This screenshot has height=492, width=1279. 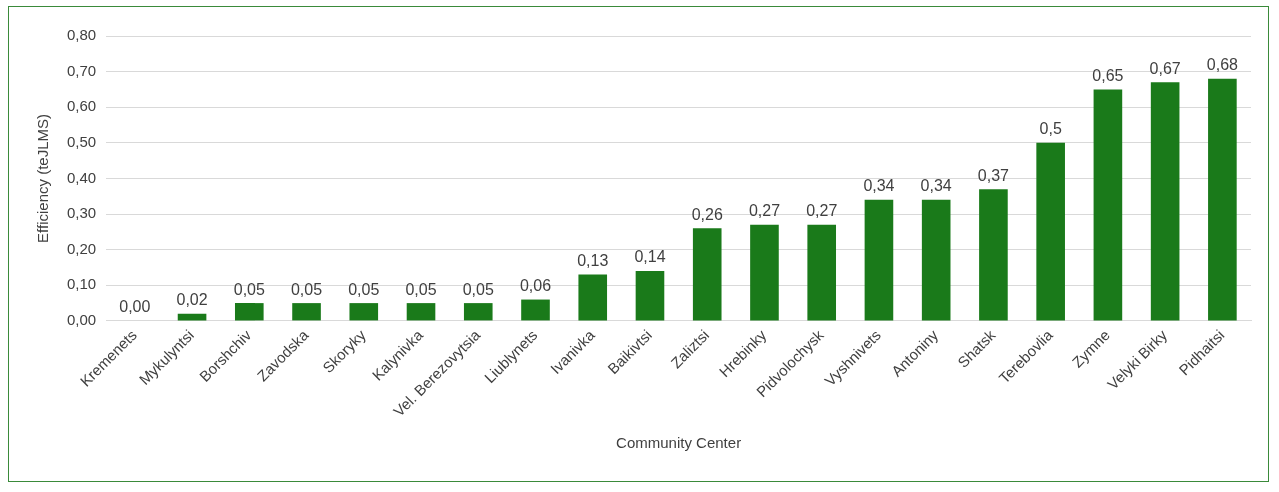 What do you see at coordinates (707, 214) in the screenshot?
I see `data-label: 0,26` at bounding box center [707, 214].